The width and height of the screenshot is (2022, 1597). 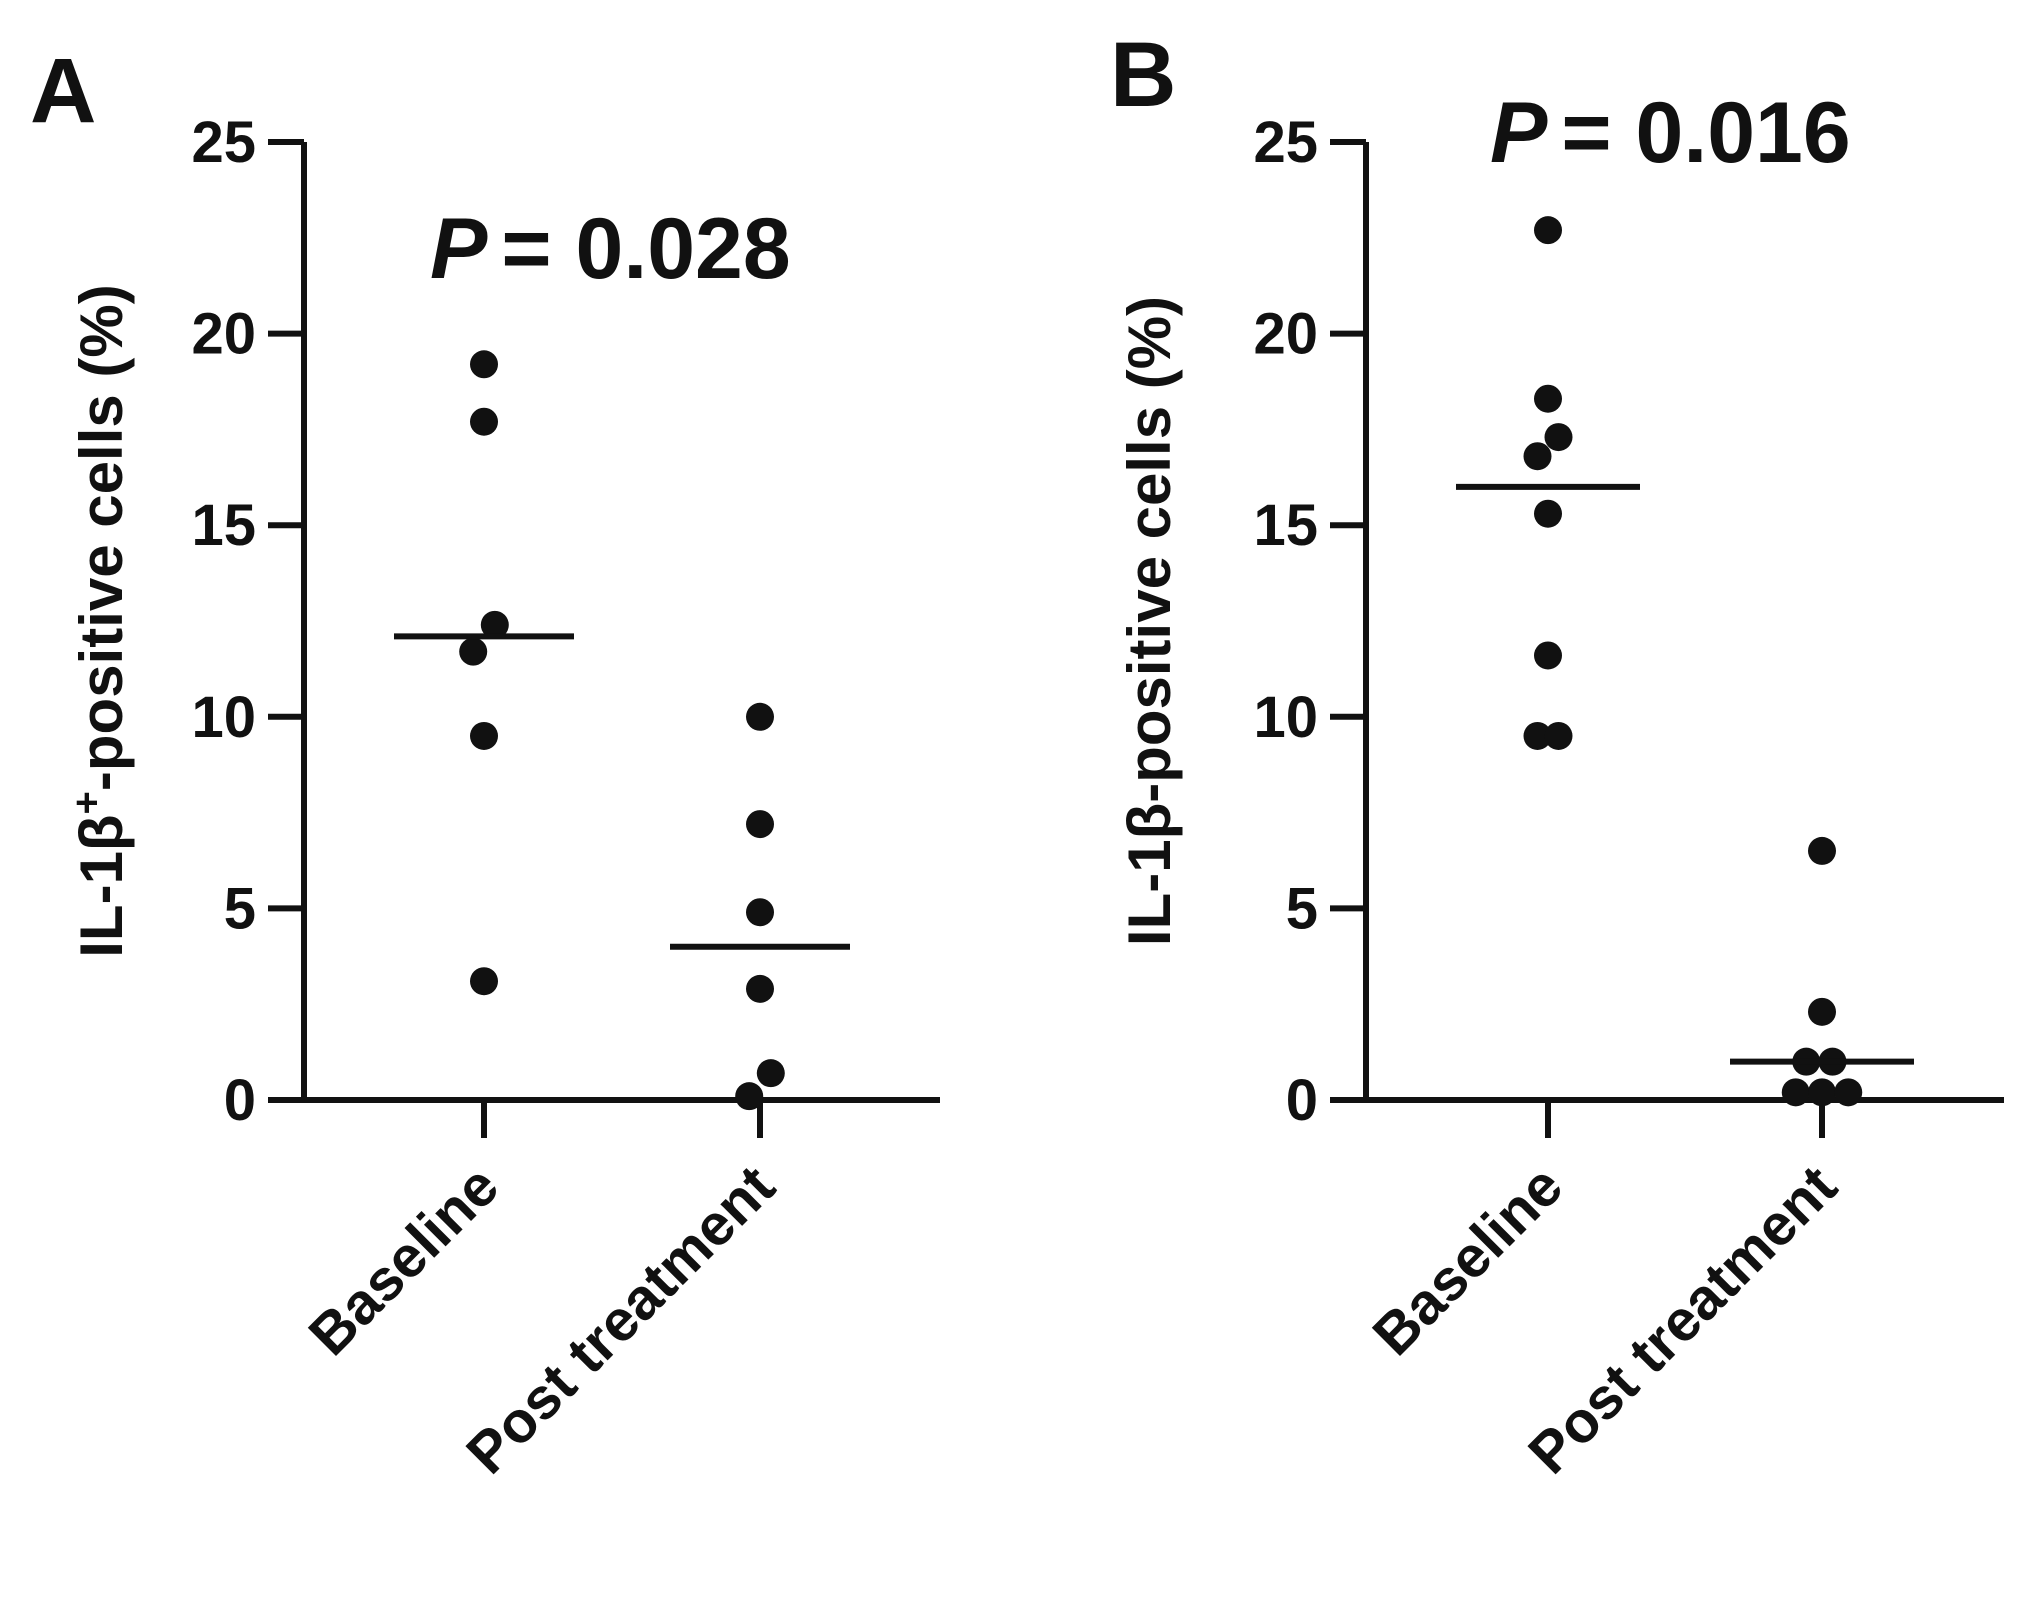 I want to click on p-value-annotation: P = 0.016, so click(x=1670, y=133).